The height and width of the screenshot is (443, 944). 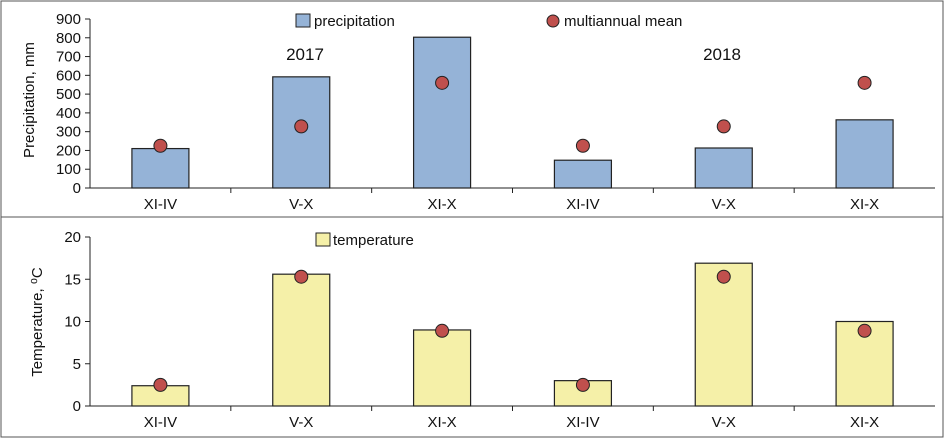 I want to click on legend-label-temperature: temperature, so click(x=373, y=240).